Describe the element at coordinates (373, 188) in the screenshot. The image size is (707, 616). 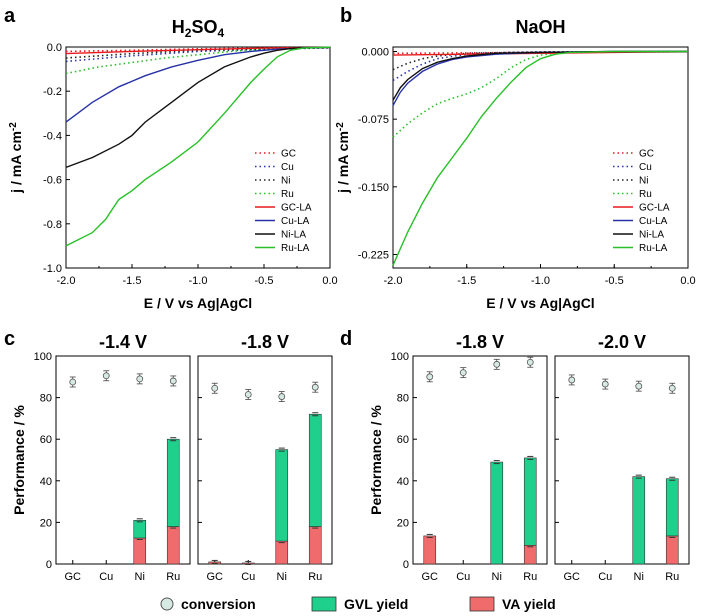
I see `y-tick-label: -0.150` at that location.